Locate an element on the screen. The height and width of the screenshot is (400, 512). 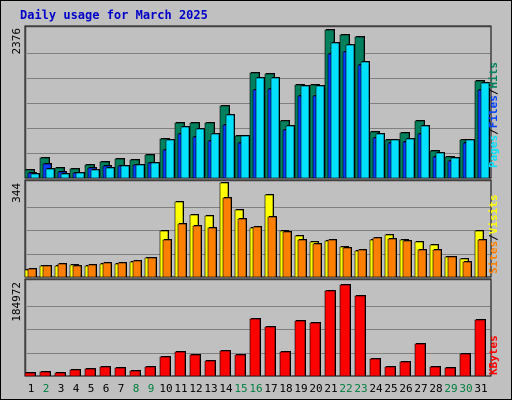
x-label-day-7: 7 is located at coordinates (121, 388).